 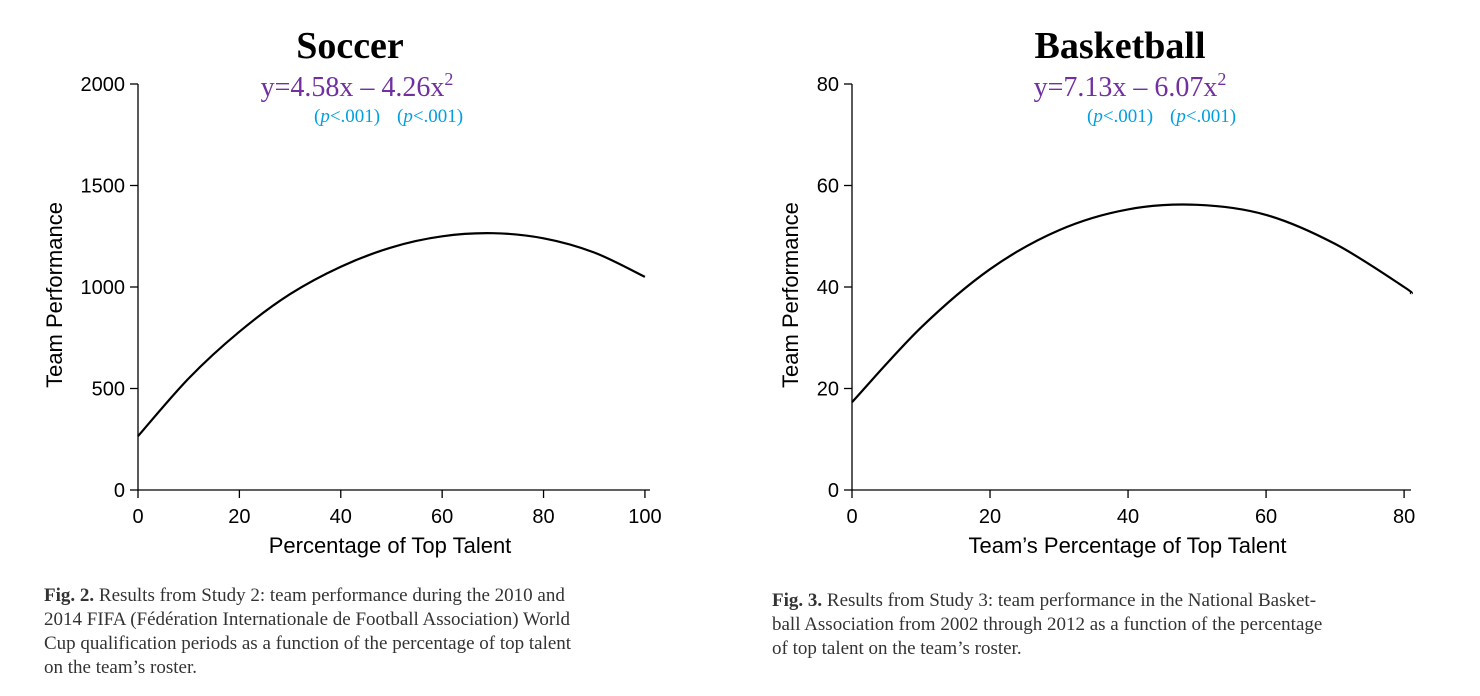 I want to click on basketball-equation-superscript: 2, so click(x=1221, y=79).